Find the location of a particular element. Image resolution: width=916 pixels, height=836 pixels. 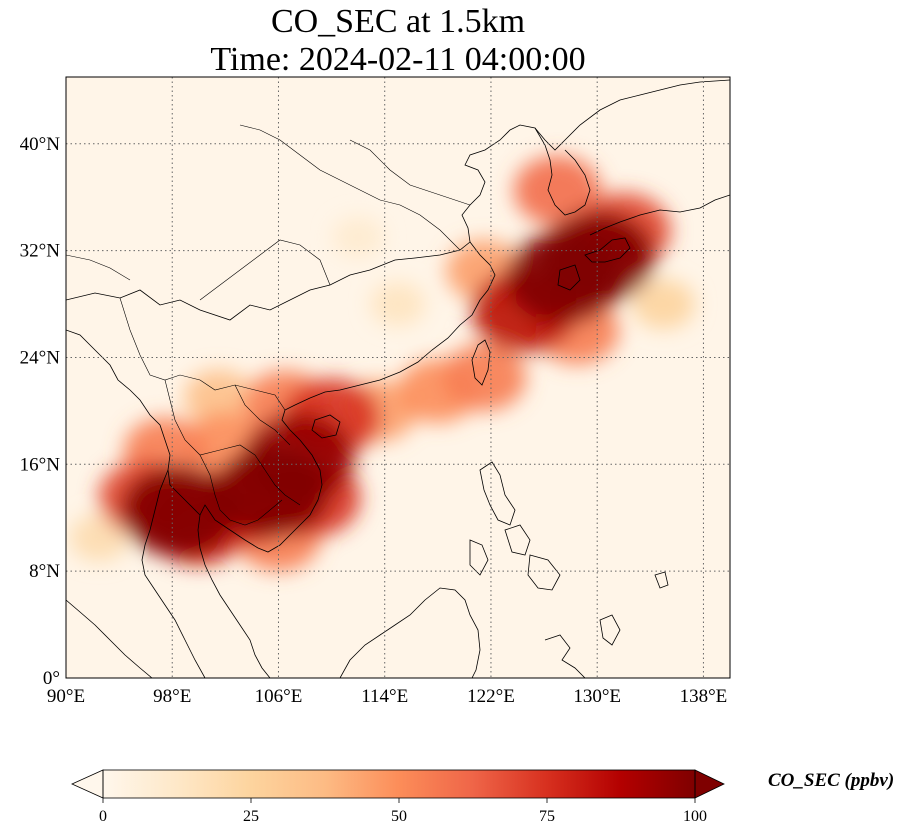

latitude-tick-label: 40°N is located at coordinates (40, 144).